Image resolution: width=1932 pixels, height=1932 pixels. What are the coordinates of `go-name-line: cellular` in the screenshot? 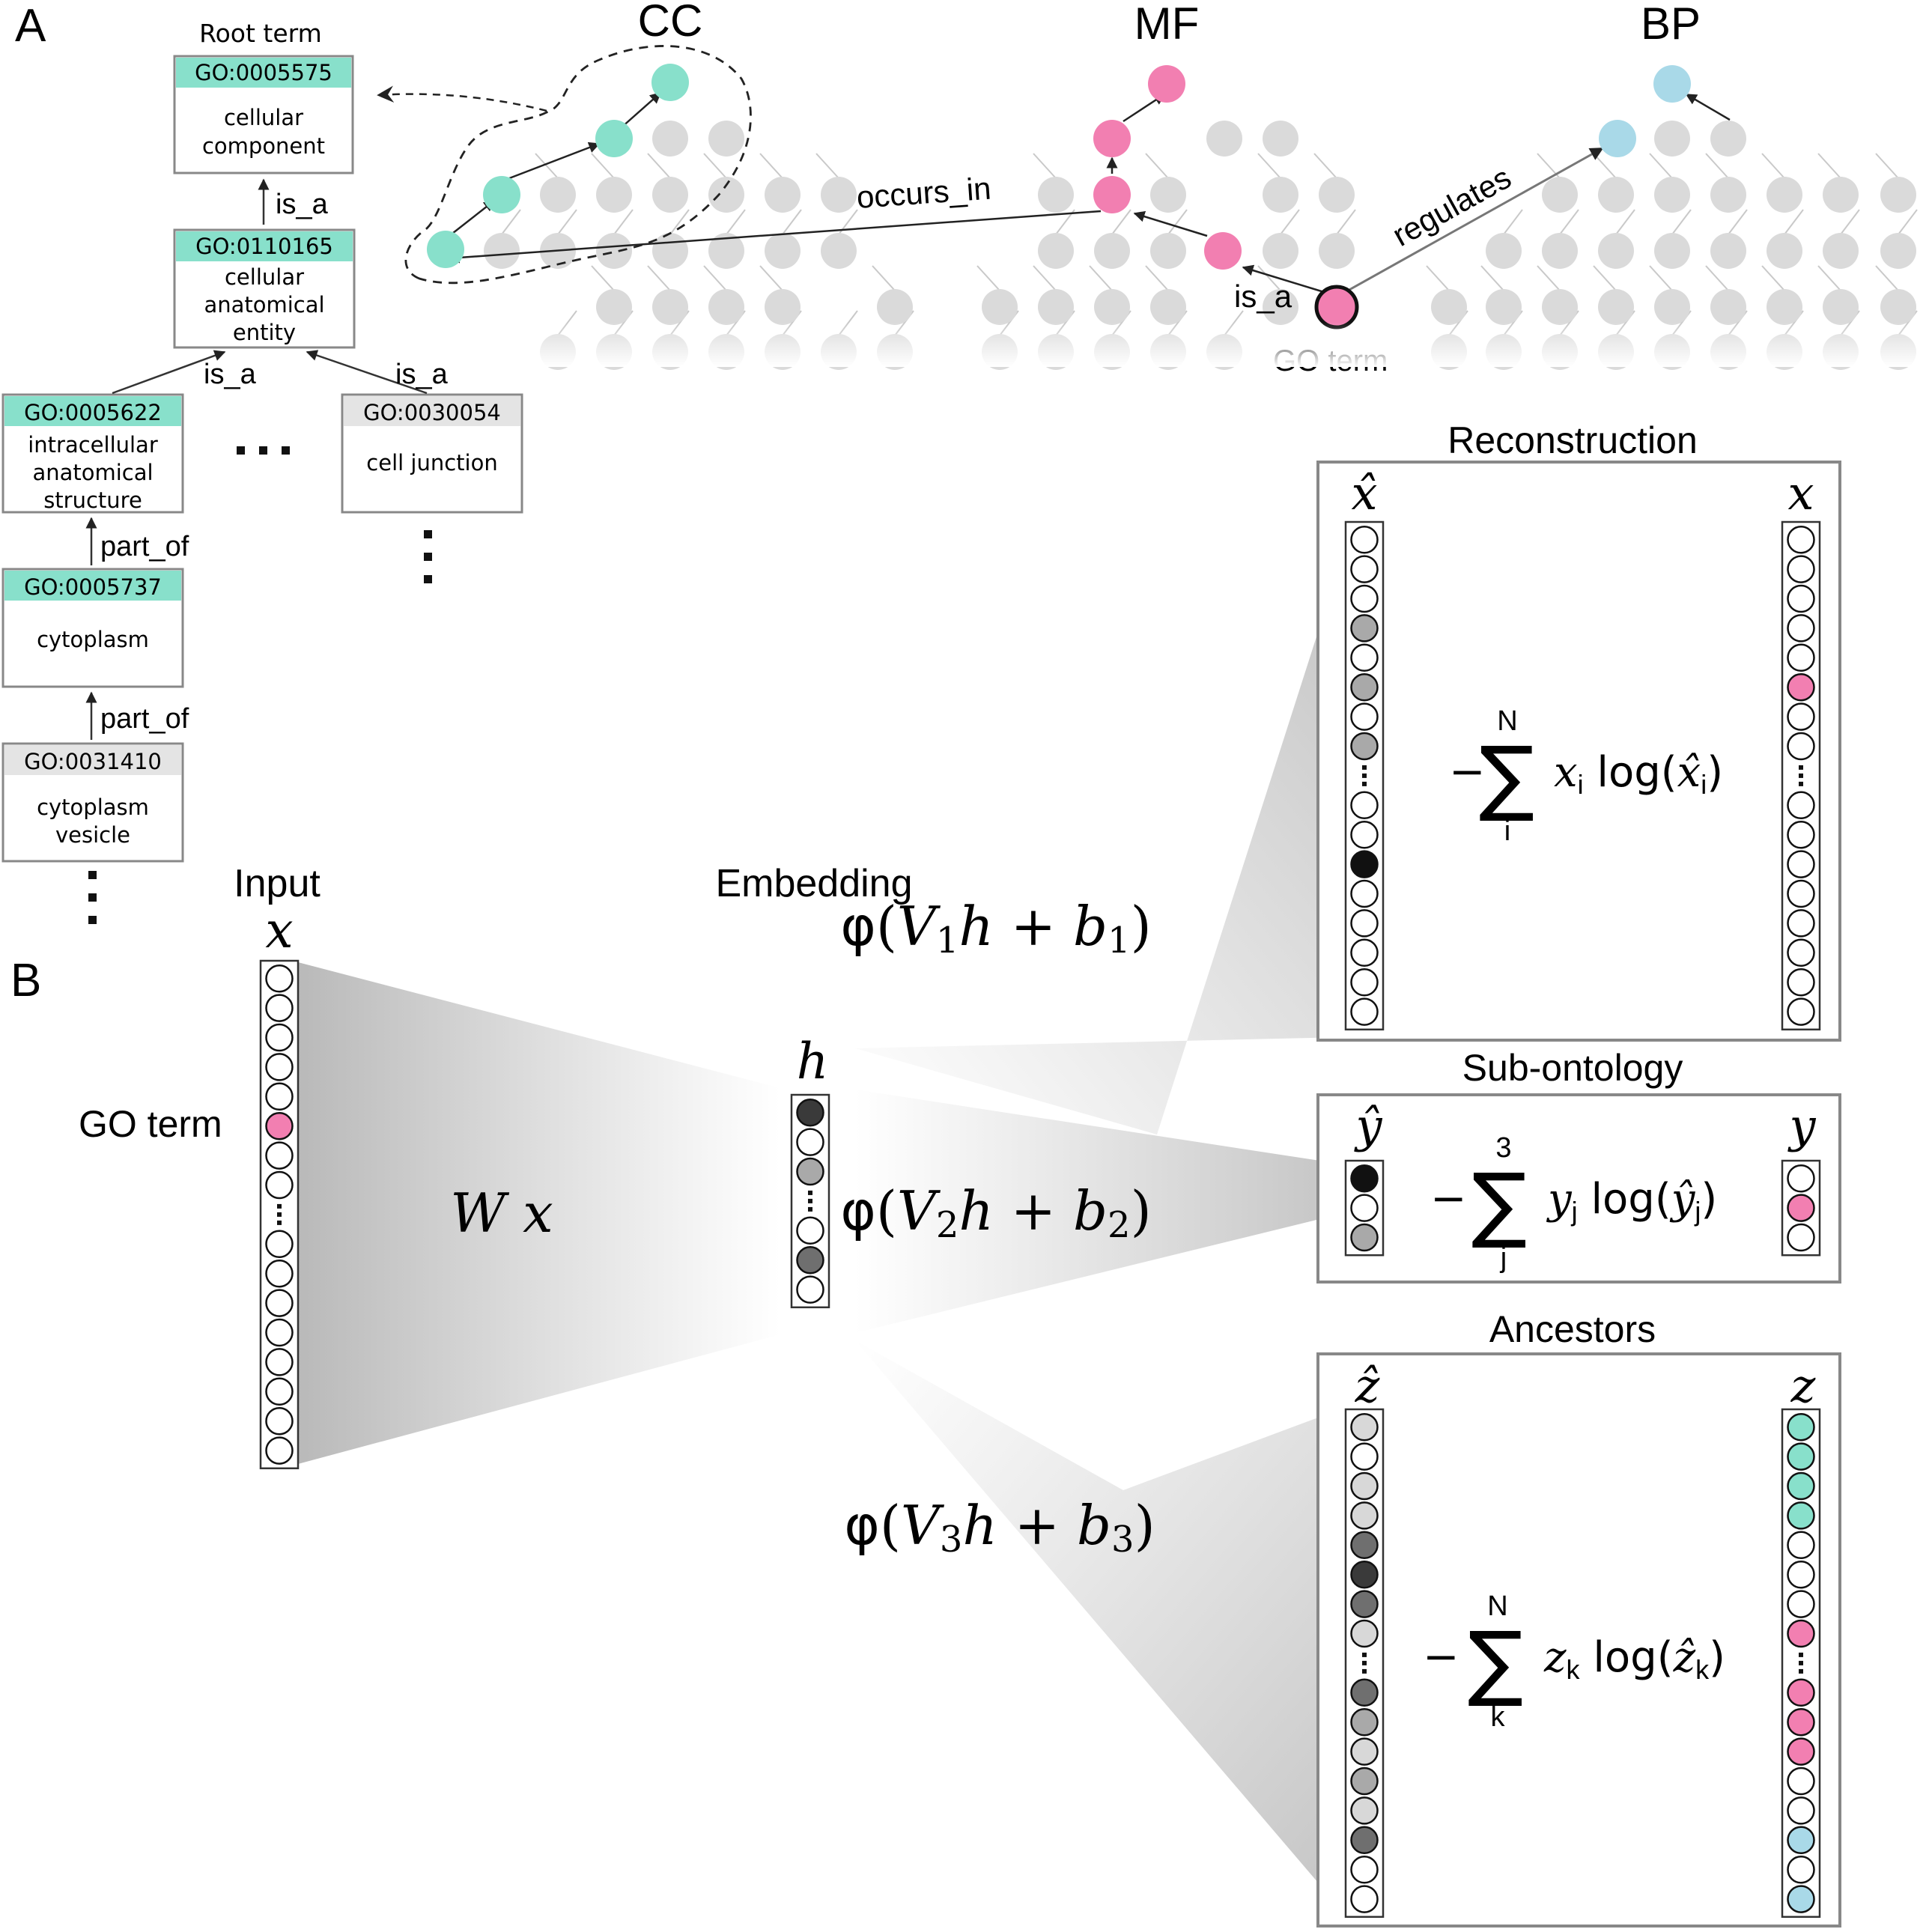 It's located at (264, 277).